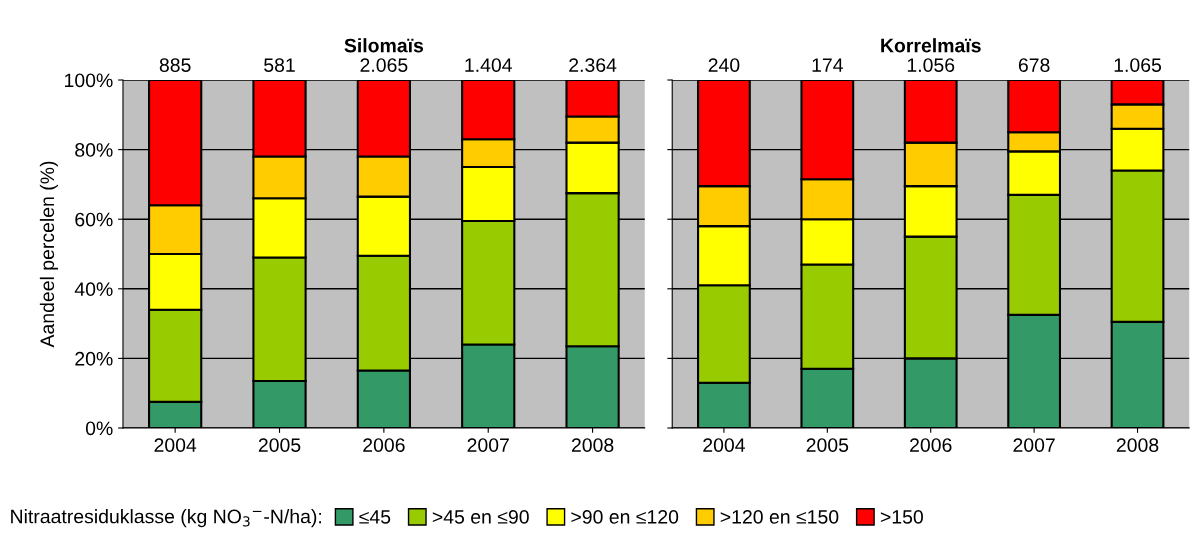  What do you see at coordinates (166, 518) in the screenshot?
I see `legend-title: Nitraatresiduklasse (kg NO$_{3}$$^{−}$-N/ha):` at bounding box center [166, 518].